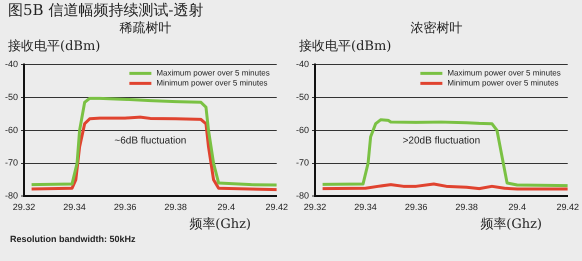  I want to click on annotation: >20dB fluctuation, so click(441, 141).